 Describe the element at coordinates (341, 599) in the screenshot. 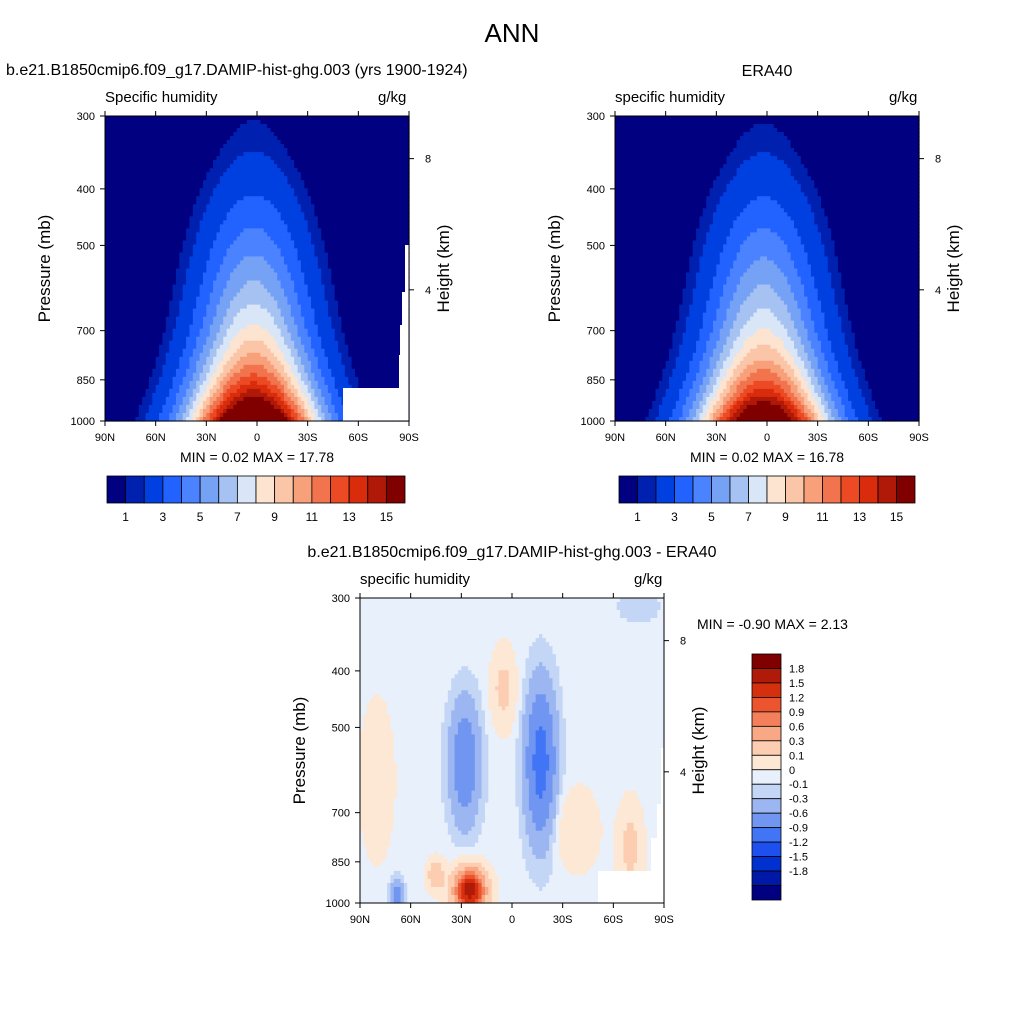

I see `diff-y-tick-label: 300` at that location.